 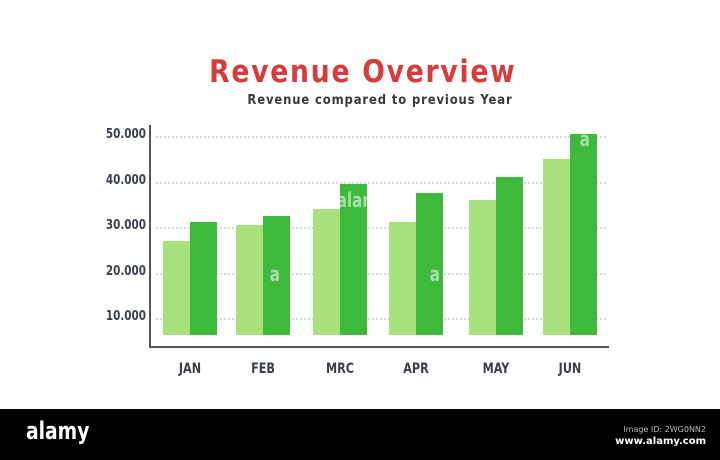 I want to click on watermark-footer-bar, so click(x=360, y=434).